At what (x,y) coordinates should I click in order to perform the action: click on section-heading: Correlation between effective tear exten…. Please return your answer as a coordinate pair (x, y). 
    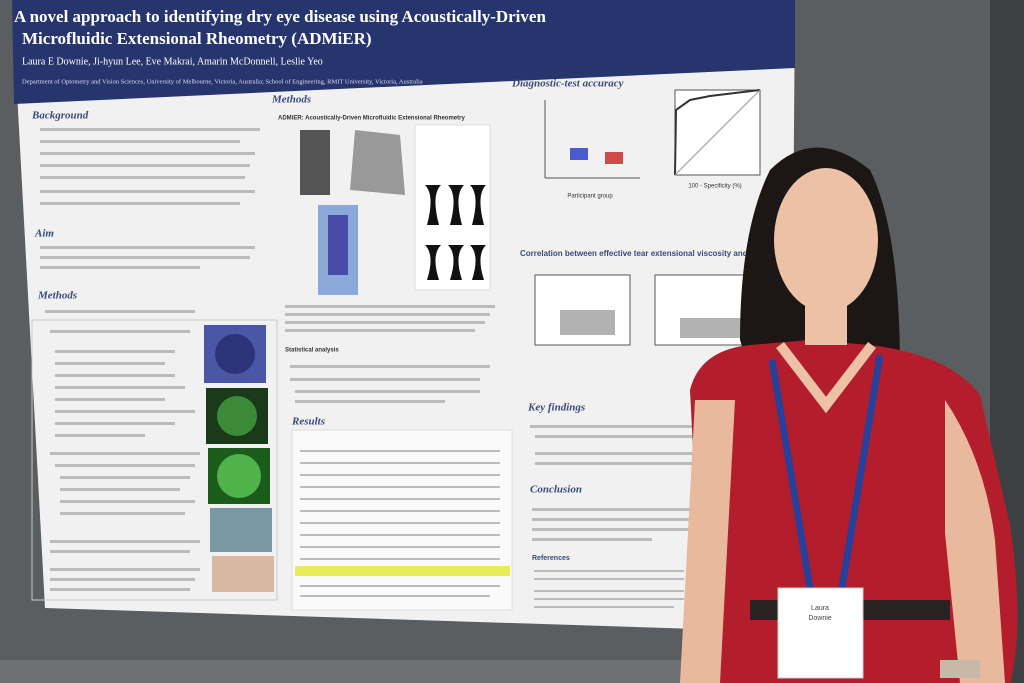
    Looking at the image, I should click on (671, 253).